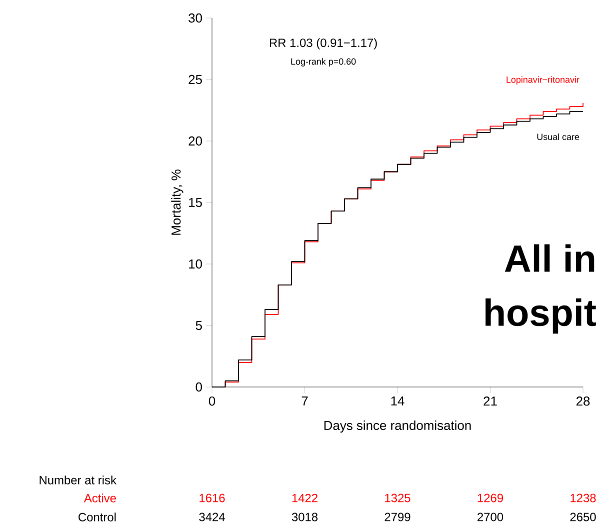 The height and width of the screenshot is (528, 603). Describe the element at coordinates (305, 401) in the screenshot. I see `x-tick-label: 7` at that location.